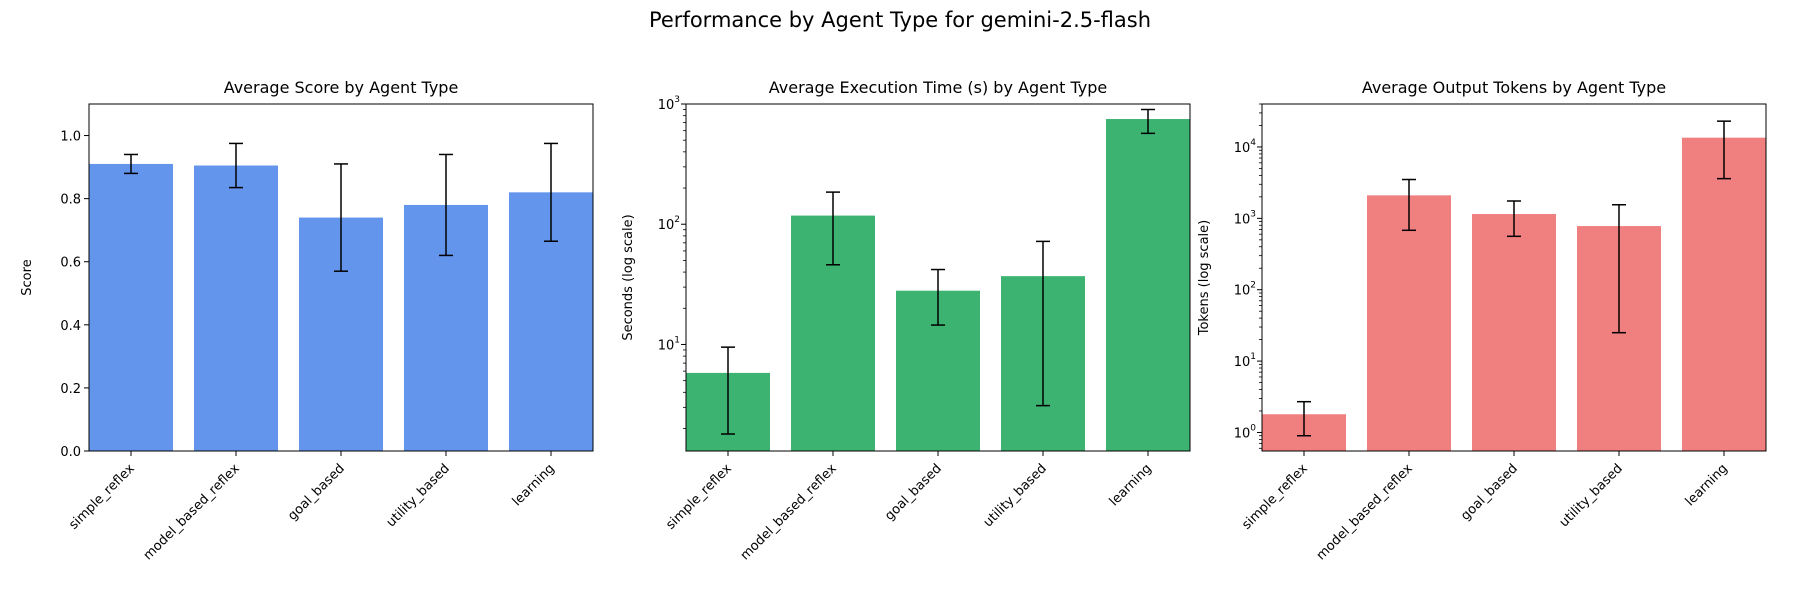 Image resolution: width=1800 pixels, height=600 pixels. What do you see at coordinates (70, 389) in the screenshot?
I see `y-tick-label: 0.2` at bounding box center [70, 389].